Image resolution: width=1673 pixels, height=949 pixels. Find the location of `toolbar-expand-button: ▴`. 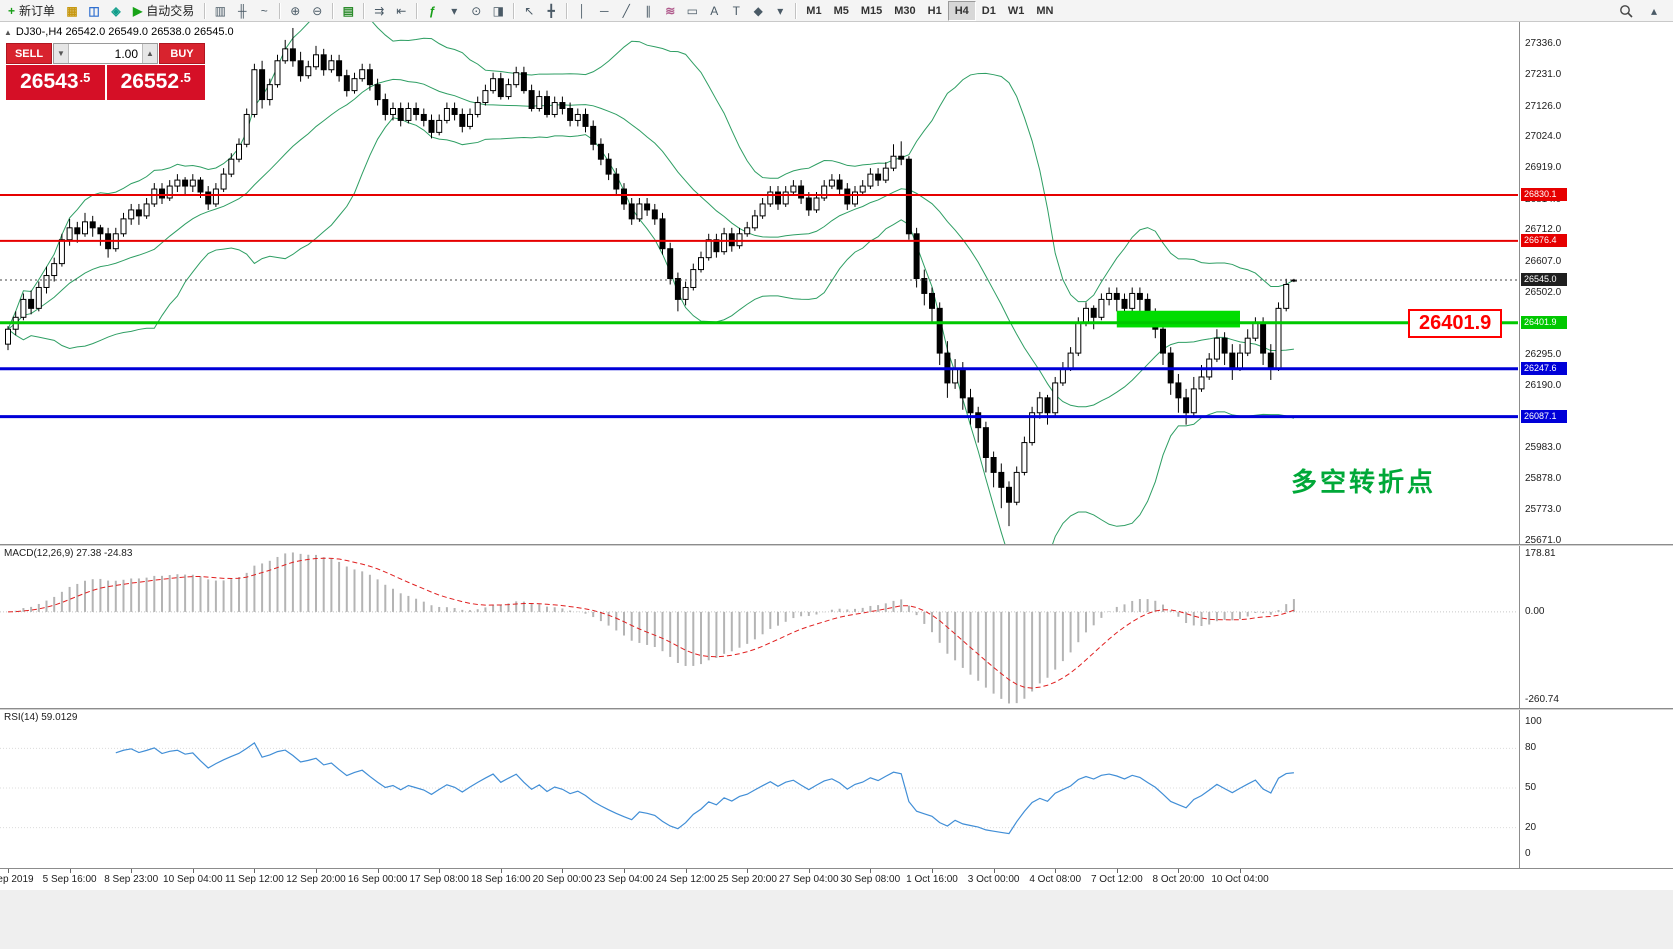

toolbar-expand-button: ▴ is located at coordinates (1654, 11).